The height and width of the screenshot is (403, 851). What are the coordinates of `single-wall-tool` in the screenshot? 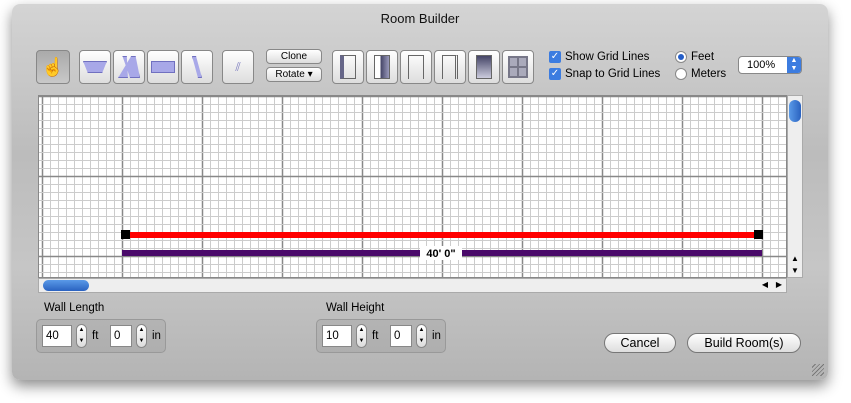 It's located at (197, 67).